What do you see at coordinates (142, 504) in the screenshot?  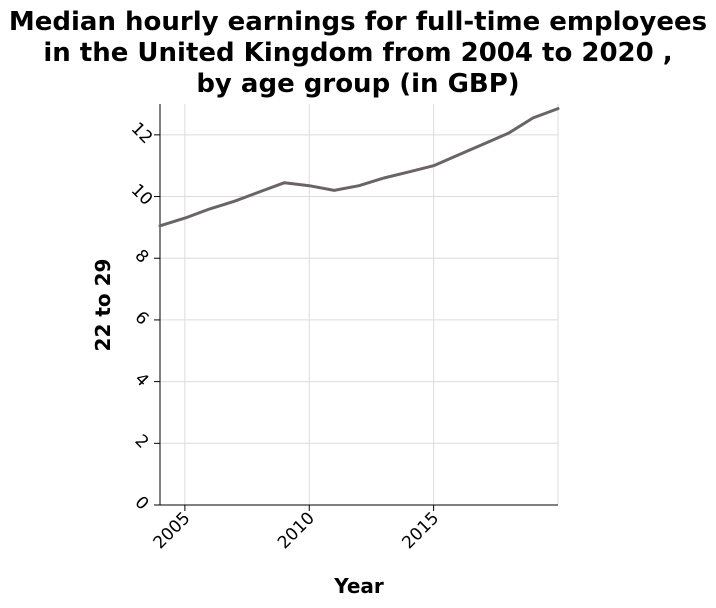 I see `y-tick-label-0: 0` at bounding box center [142, 504].